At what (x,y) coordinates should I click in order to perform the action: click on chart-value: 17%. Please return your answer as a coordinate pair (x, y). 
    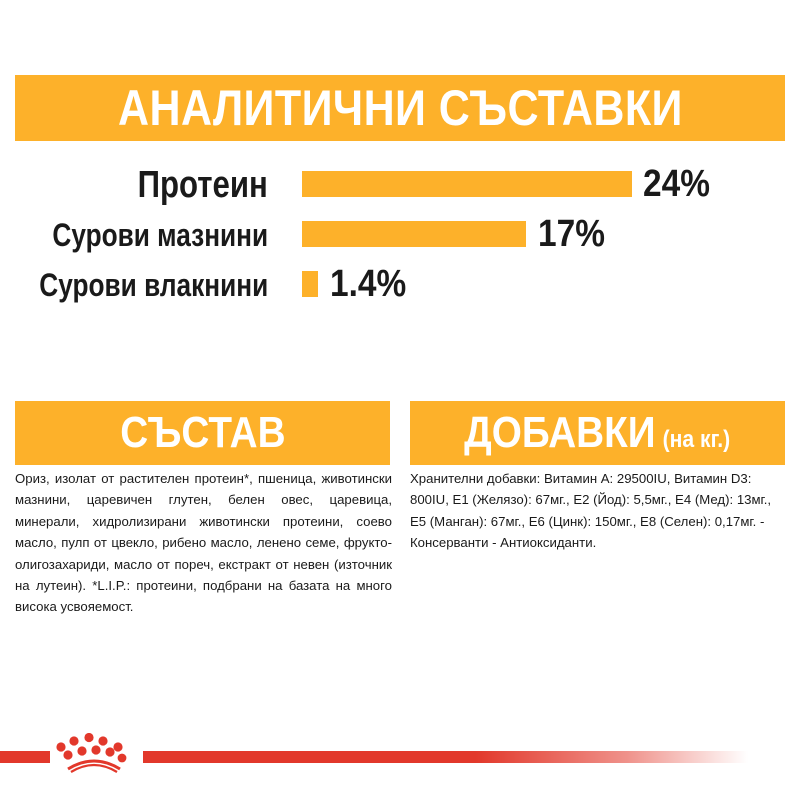
    Looking at the image, I should click on (571, 234).